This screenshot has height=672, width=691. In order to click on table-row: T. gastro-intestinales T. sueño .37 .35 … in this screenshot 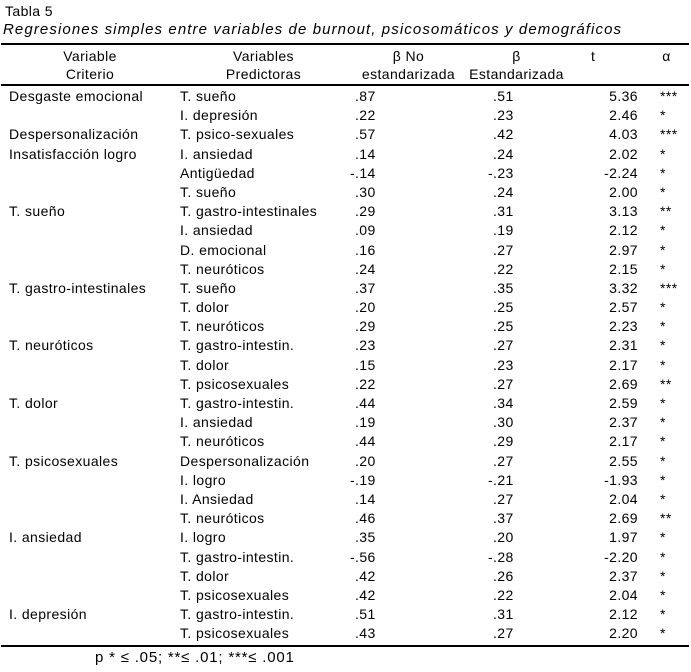, I will do `click(345, 288)`.